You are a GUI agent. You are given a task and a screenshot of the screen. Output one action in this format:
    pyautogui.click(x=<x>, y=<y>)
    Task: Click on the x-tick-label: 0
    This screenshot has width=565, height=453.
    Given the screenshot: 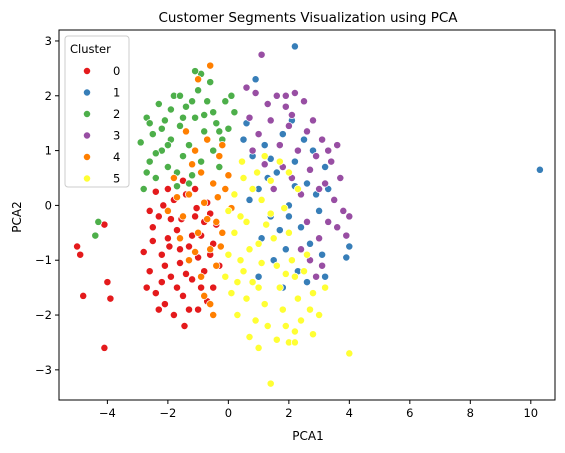 What is the action you would take?
    pyautogui.click(x=228, y=413)
    